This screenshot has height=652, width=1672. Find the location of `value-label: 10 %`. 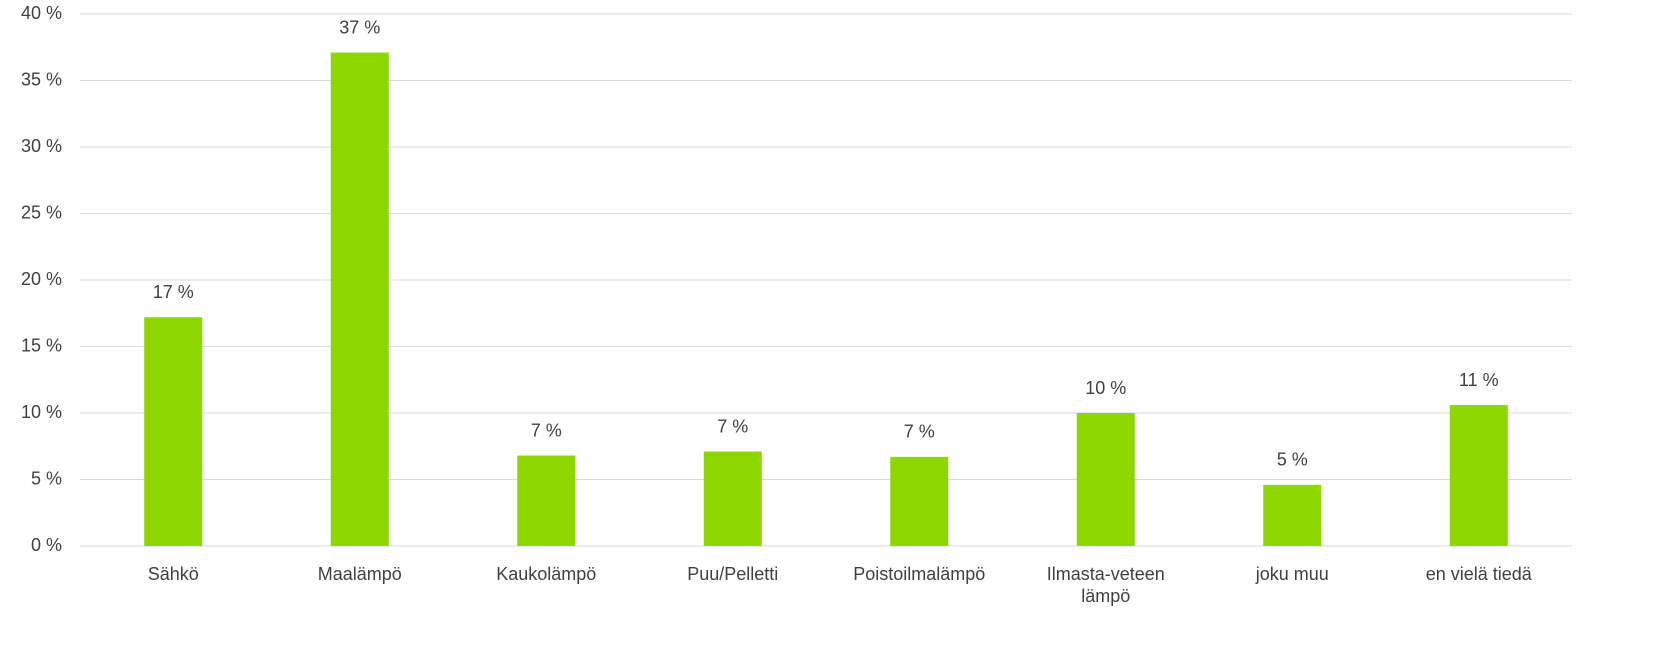

value-label: 10 % is located at coordinates (1105, 388).